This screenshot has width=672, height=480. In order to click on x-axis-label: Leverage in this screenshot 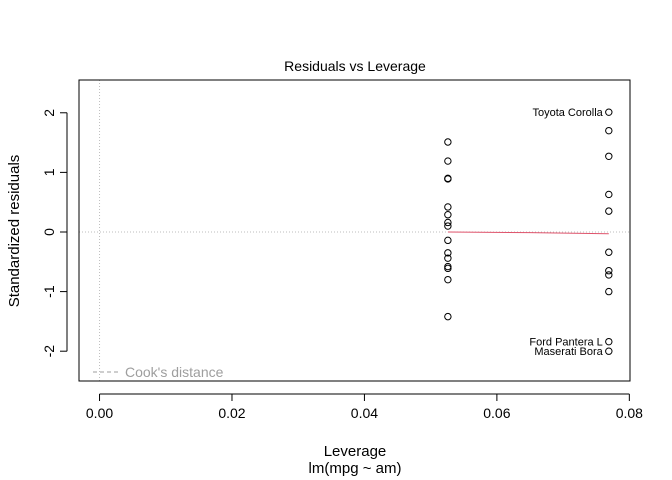, I will do `click(355, 451)`.